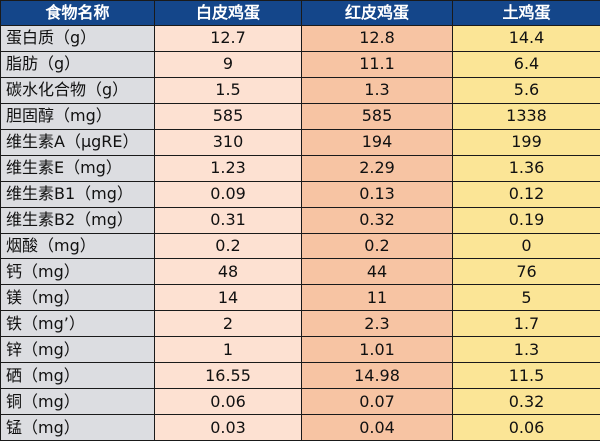  What do you see at coordinates (377, 90) in the screenshot?
I see `cell-red-egg: 1.3` at bounding box center [377, 90].